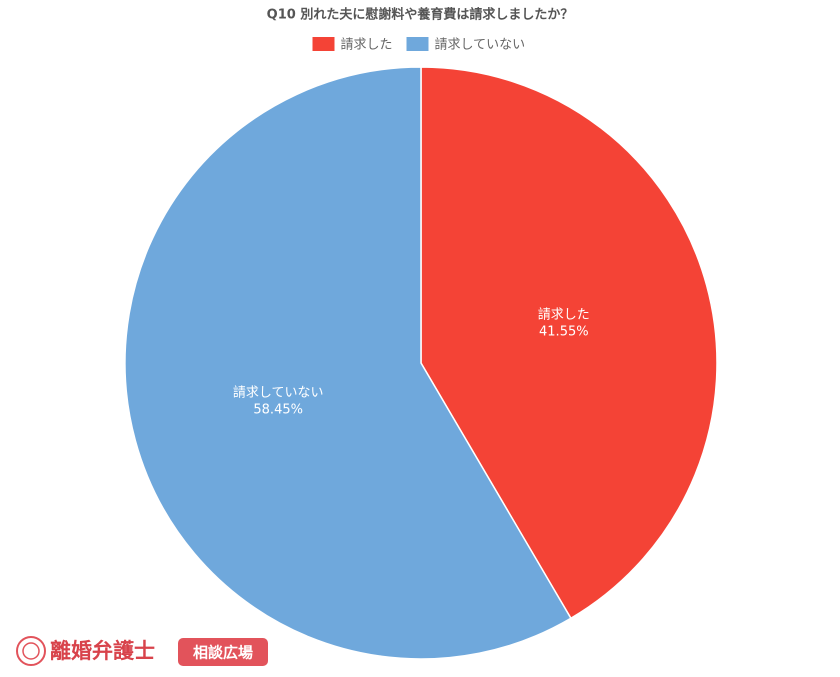 The image size is (840, 677). Describe the element at coordinates (367, 45) in the screenshot. I see `legend-label: 請求した` at that location.